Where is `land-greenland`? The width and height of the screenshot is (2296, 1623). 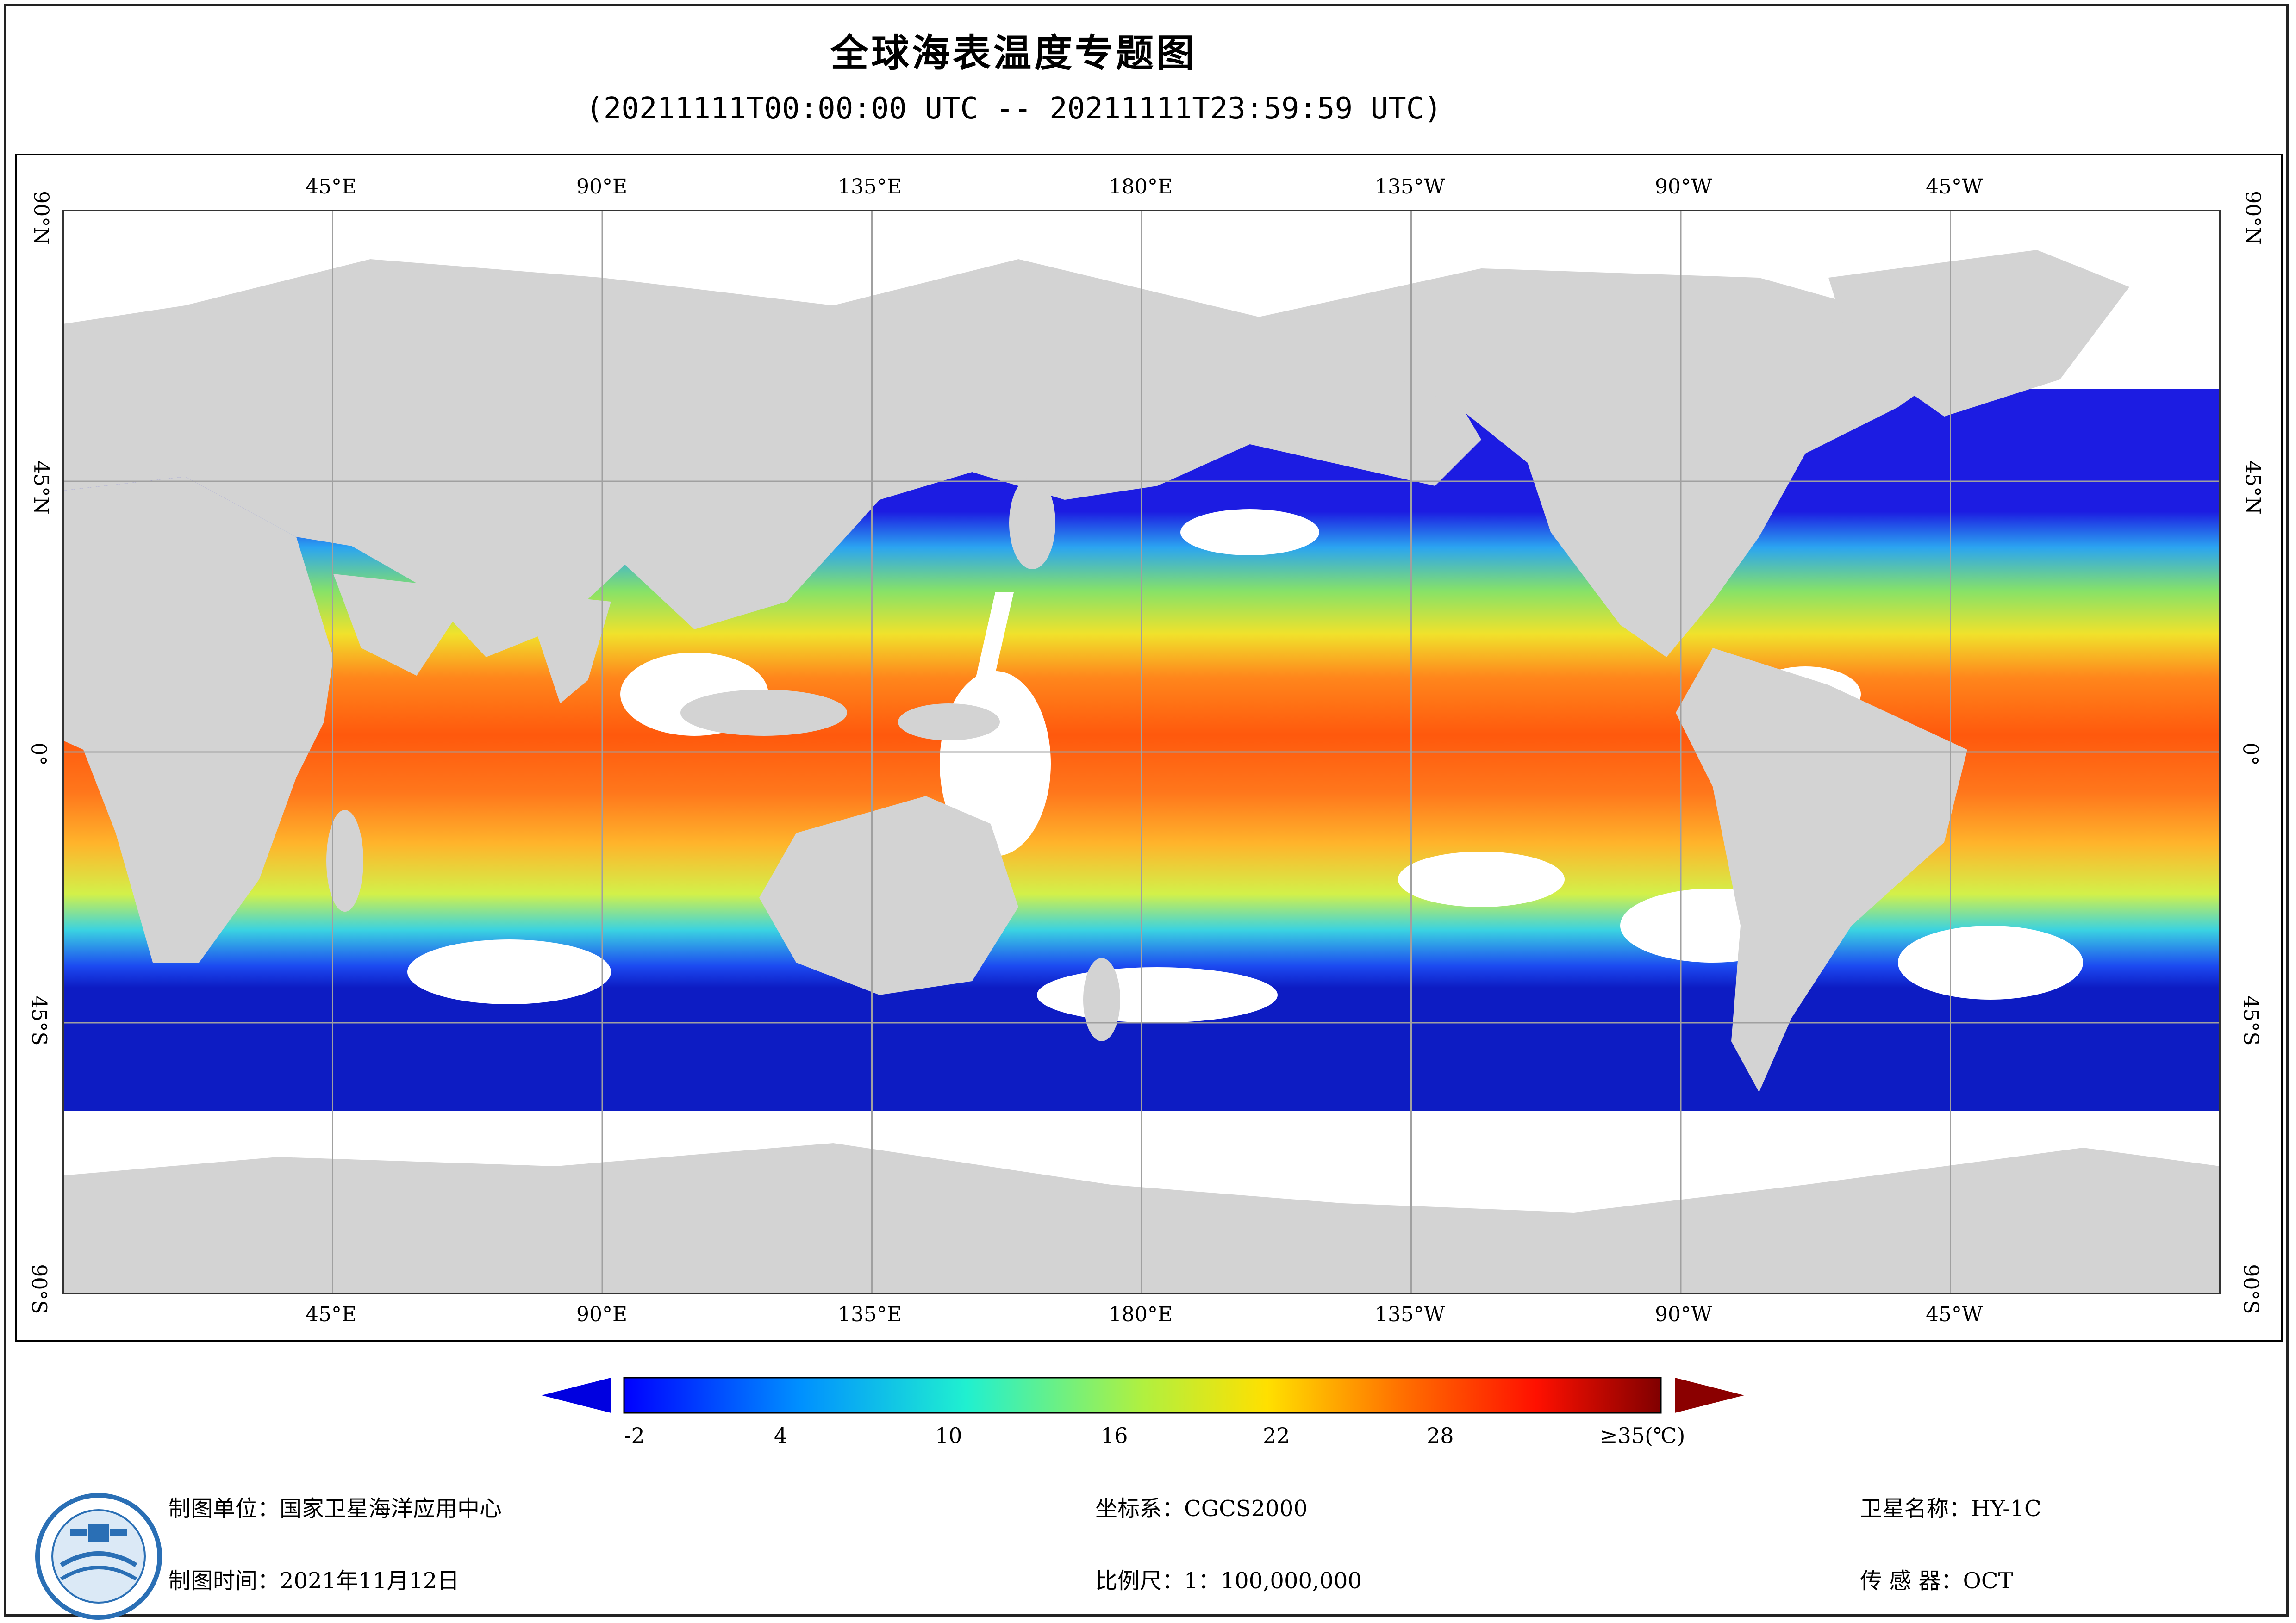 land-greenland is located at coordinates (1979, 333).